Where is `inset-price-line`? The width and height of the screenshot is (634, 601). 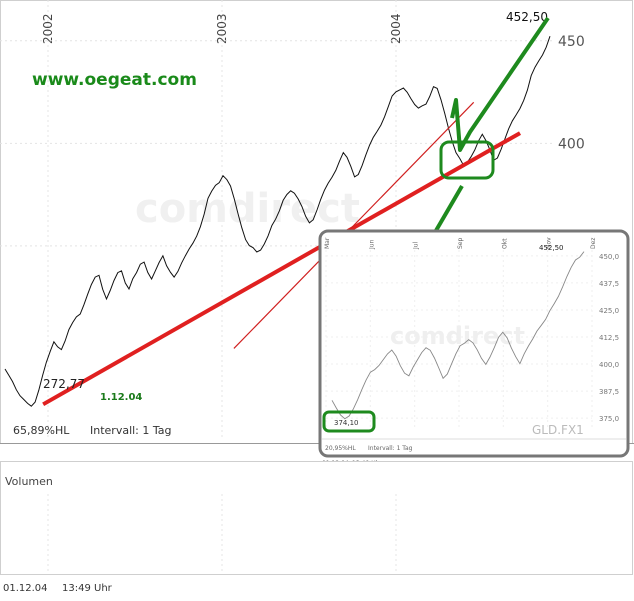
inset-price-line is located at coordinates (458, 335).